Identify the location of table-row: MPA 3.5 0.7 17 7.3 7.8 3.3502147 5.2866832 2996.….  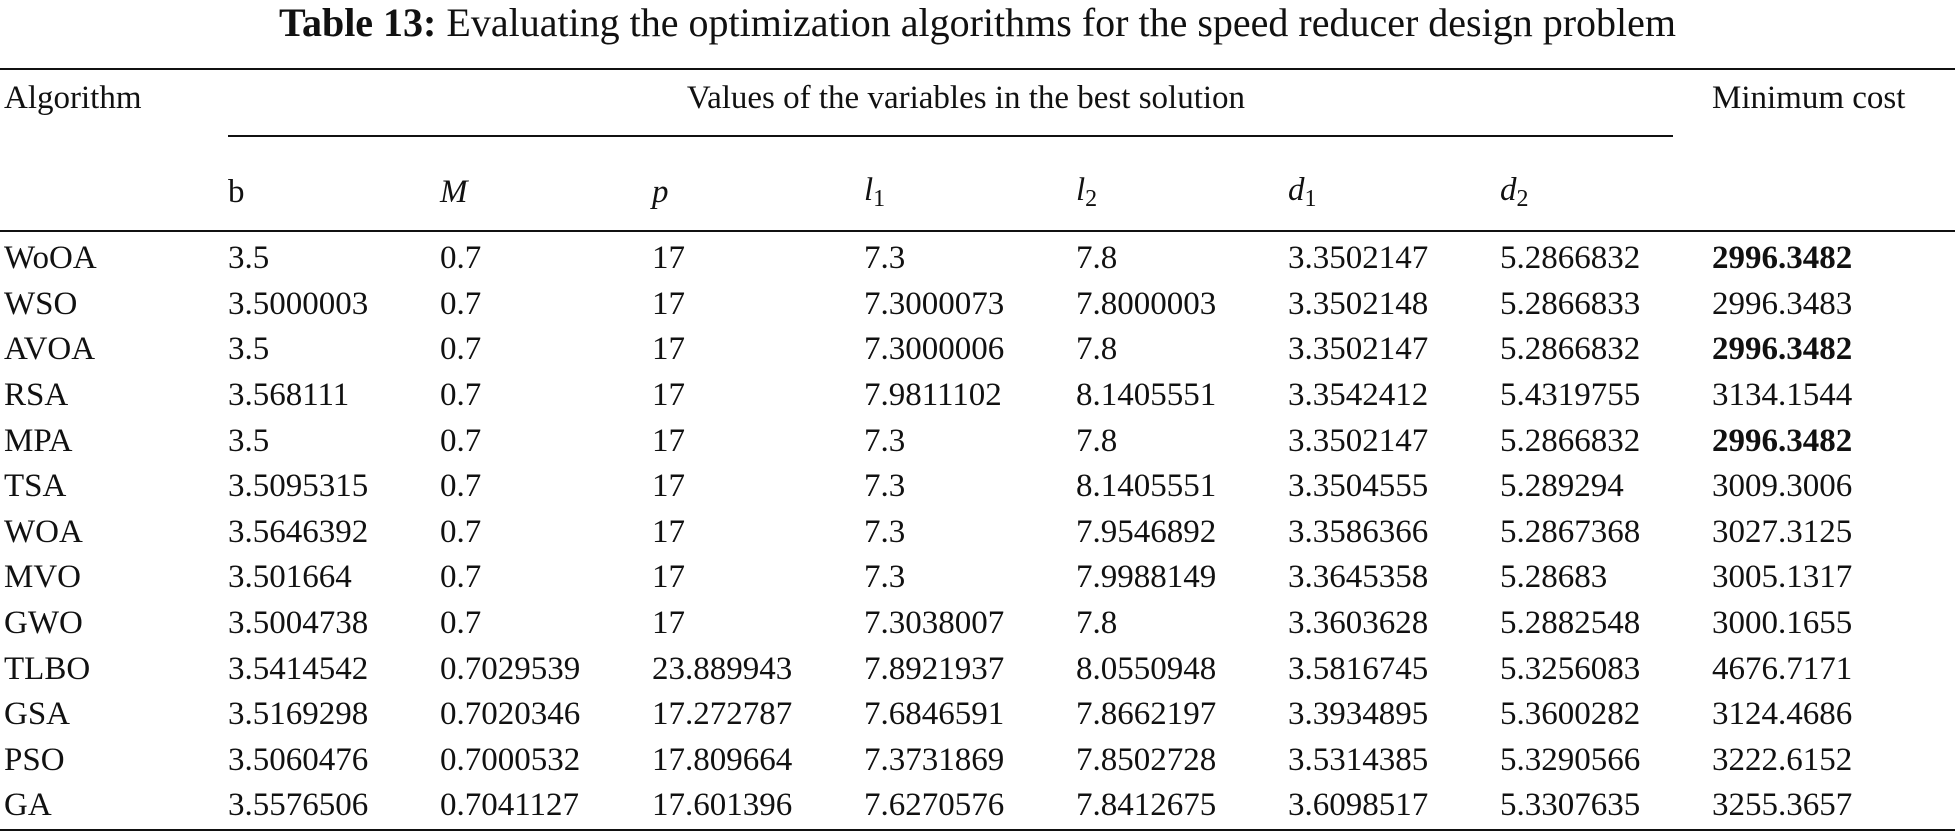
(977, 441).